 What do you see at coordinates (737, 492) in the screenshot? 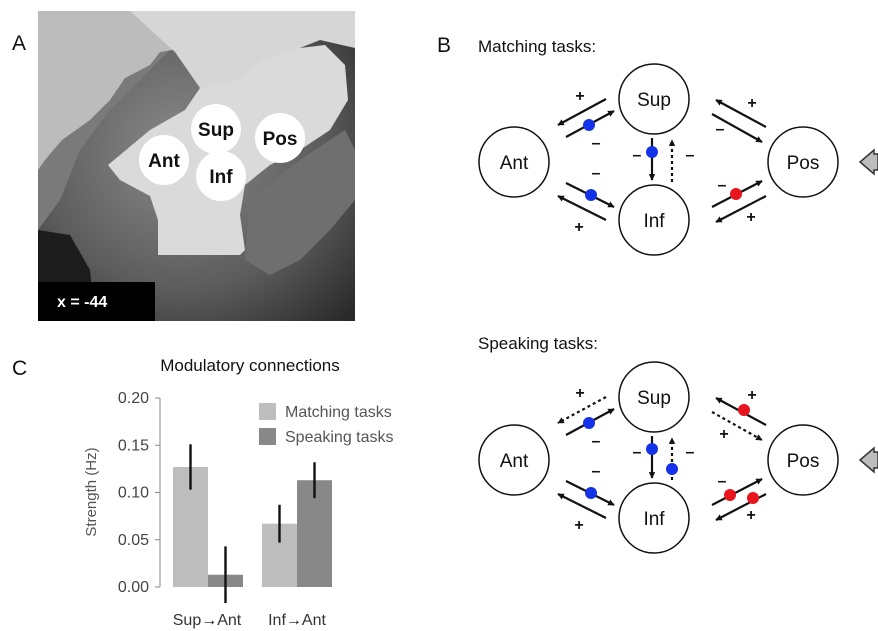
I see `arrow-inf-to-pos` at bounding box center [737, 492].